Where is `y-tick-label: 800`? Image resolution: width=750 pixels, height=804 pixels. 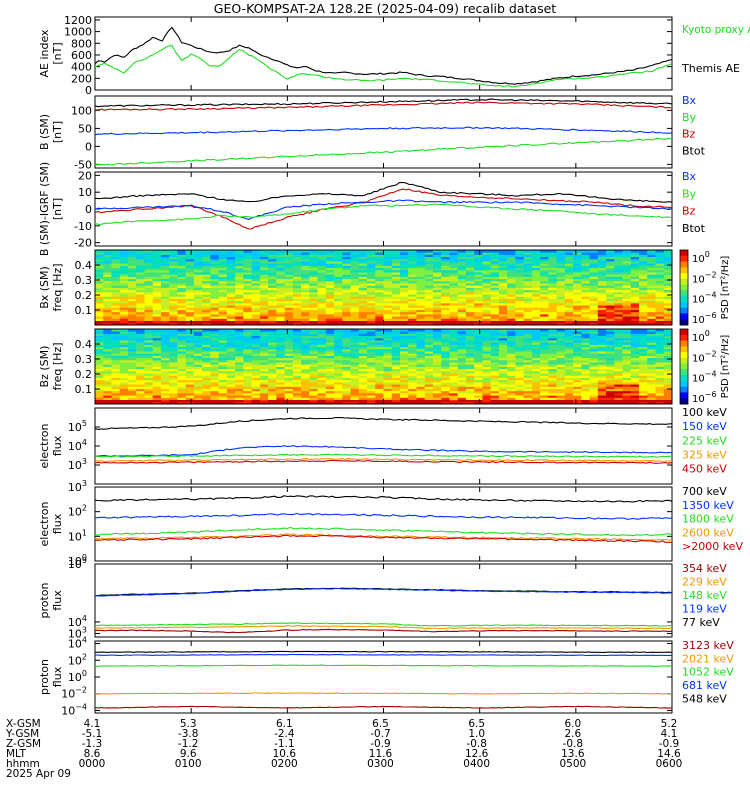
y-tick-label: 800 is located at coordinates (81, 43).